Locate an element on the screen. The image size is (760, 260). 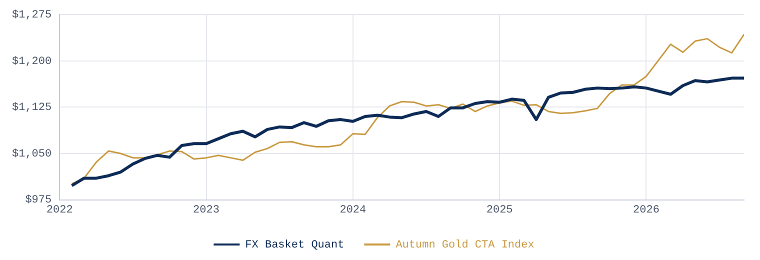
y-tick-label: $1,050 is located at coordinates (32, 154).